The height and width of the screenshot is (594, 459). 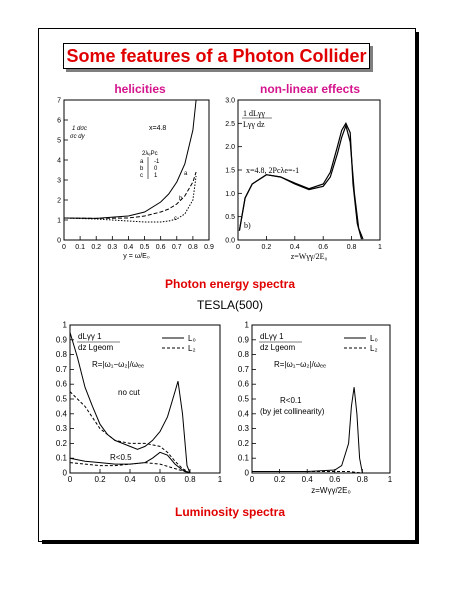 I want to click on ylabel-top: 1 dLγγ, so click(x=254, y=113).